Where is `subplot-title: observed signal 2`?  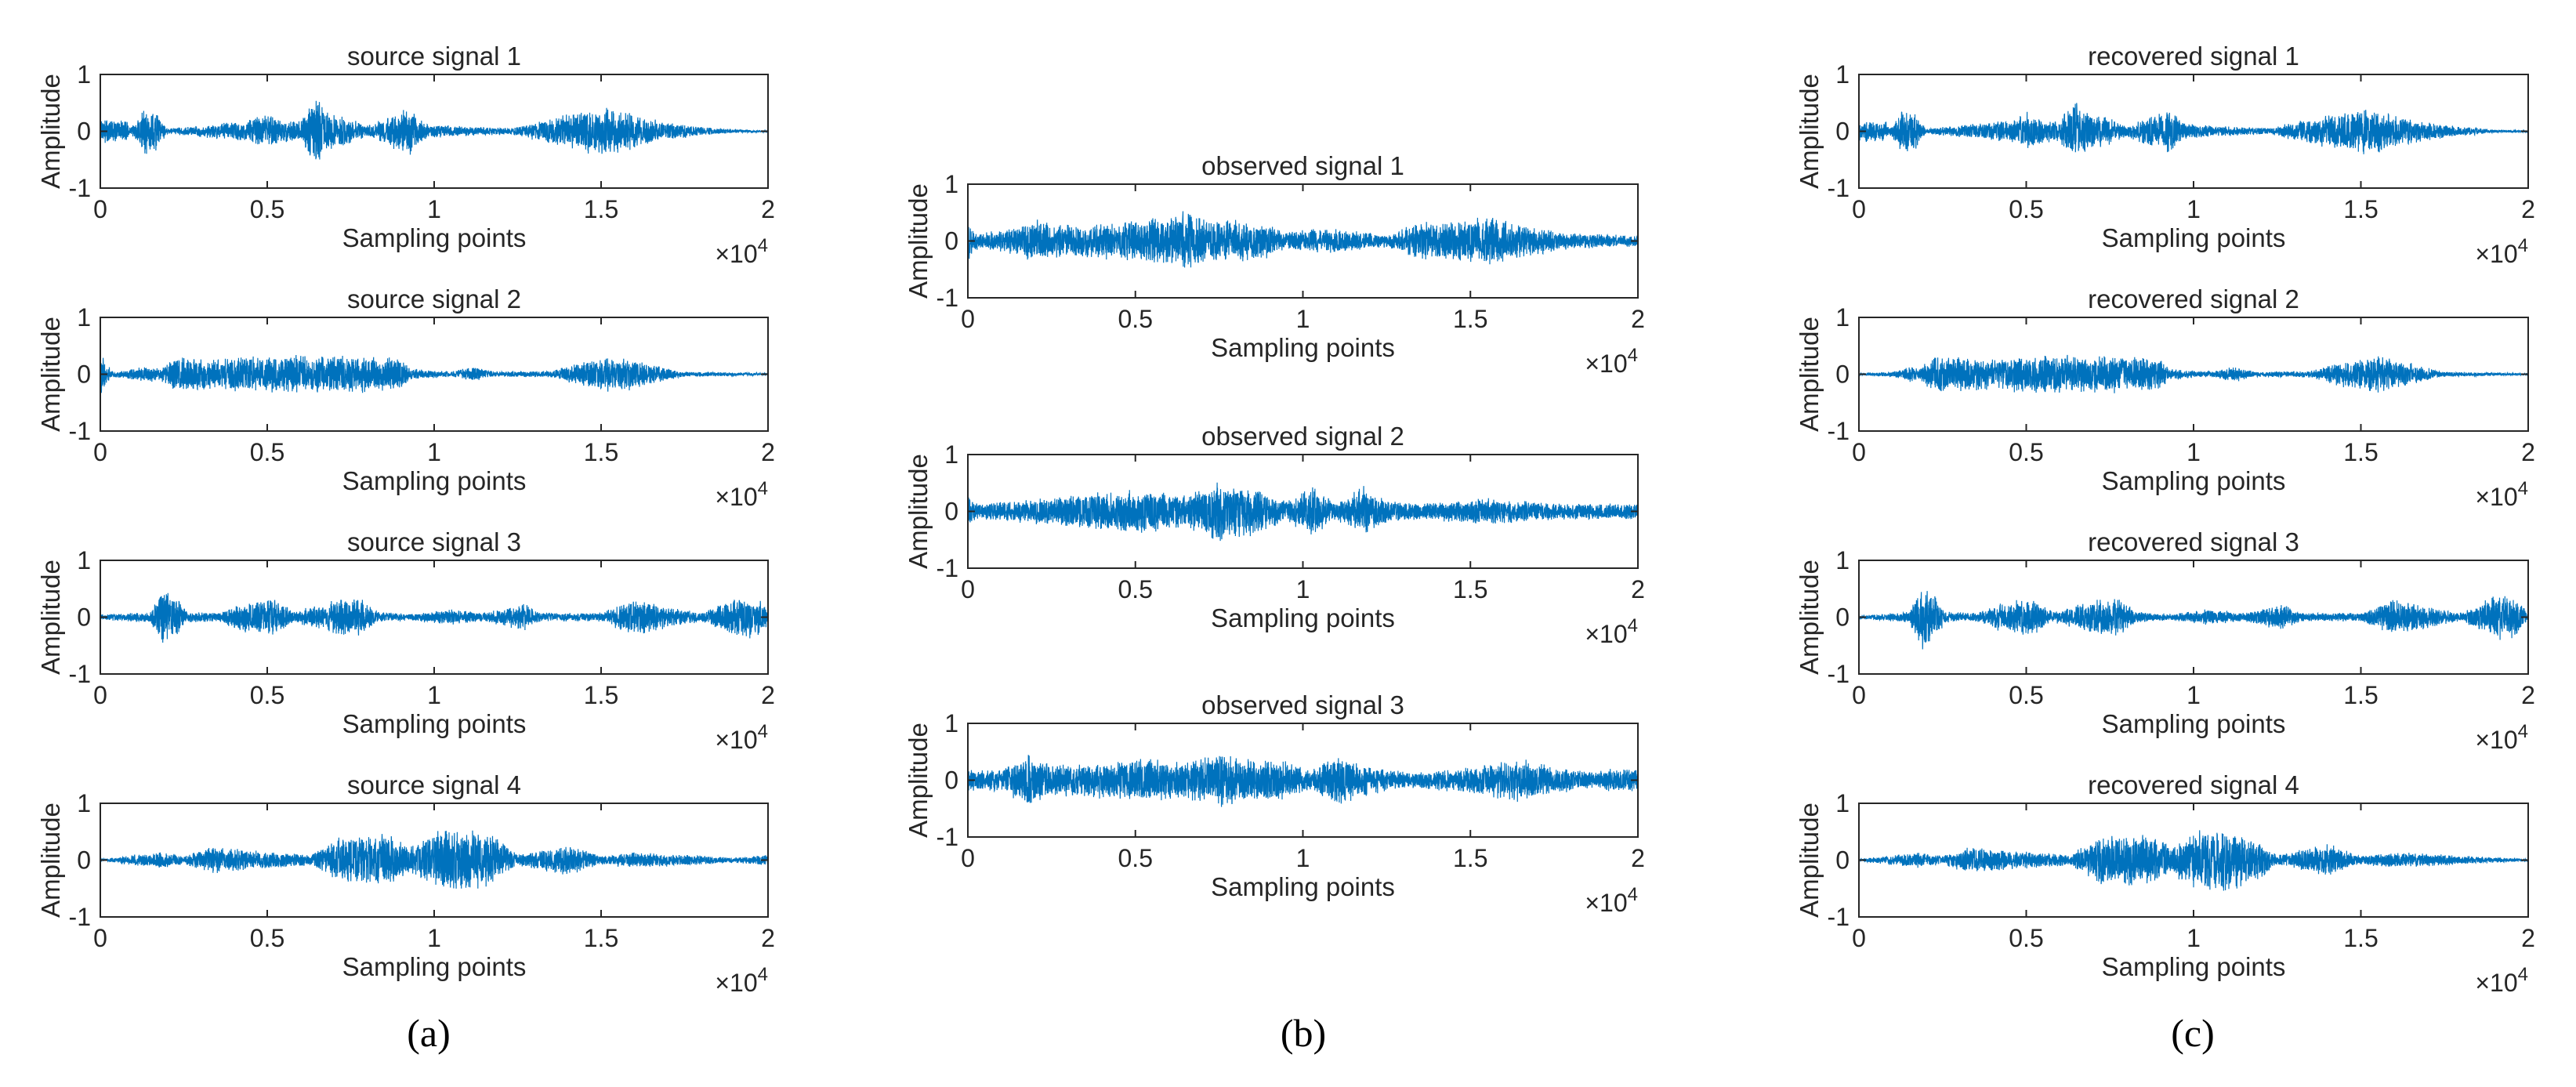 subplot-title: observed signal 2 is located at coordinates (1302, 436).